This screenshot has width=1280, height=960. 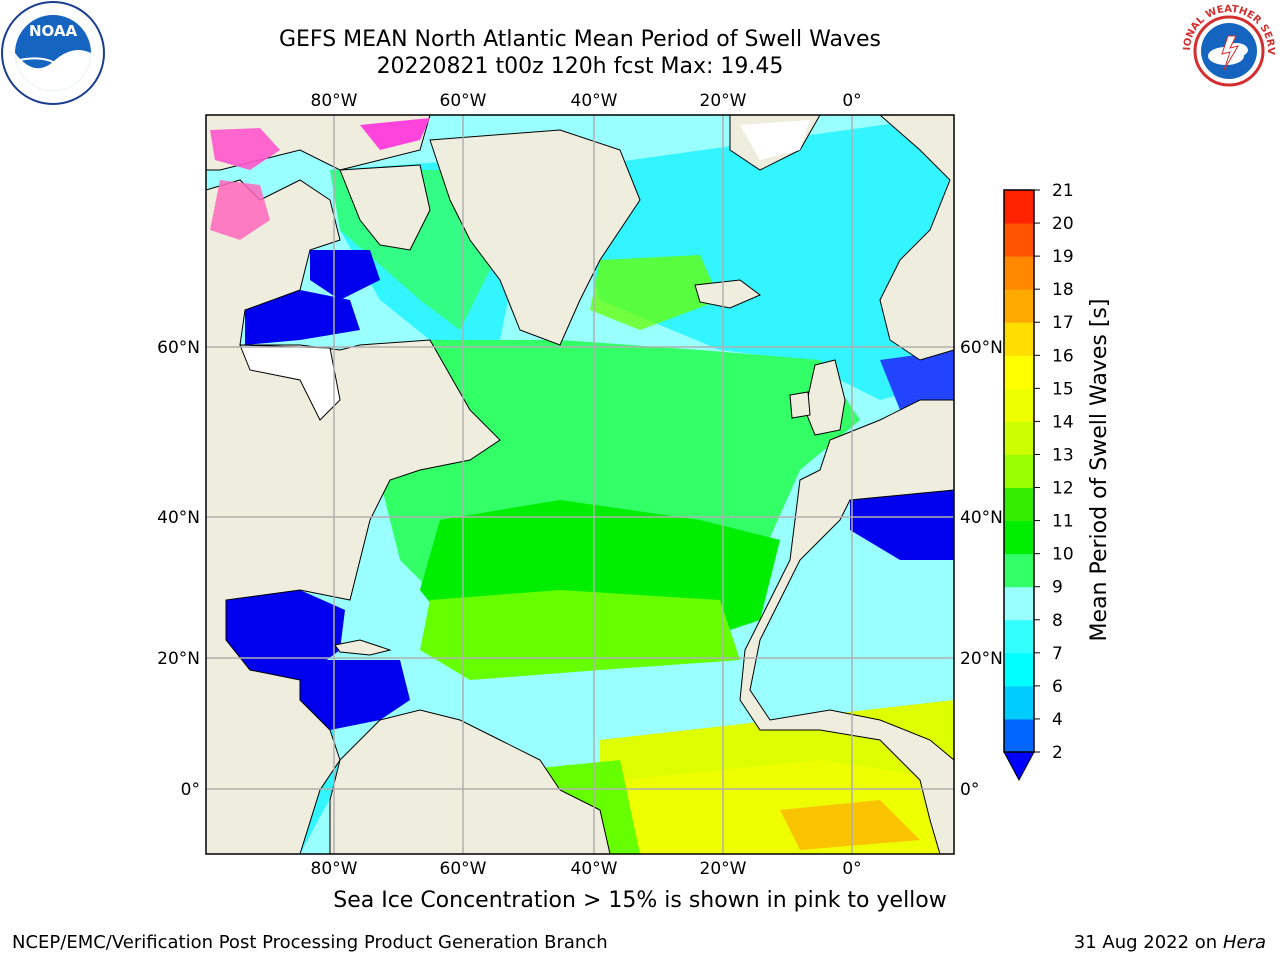 I want to click on colorbar-tick-label: 14, so click(x=1063, y=422).